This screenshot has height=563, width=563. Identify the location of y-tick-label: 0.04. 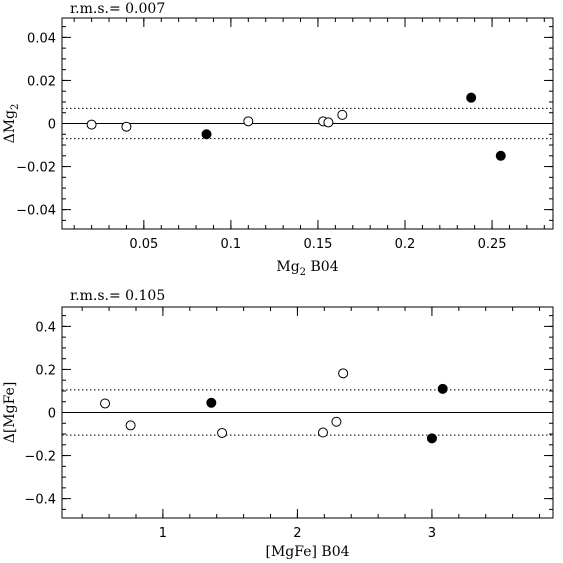
(41, 38).